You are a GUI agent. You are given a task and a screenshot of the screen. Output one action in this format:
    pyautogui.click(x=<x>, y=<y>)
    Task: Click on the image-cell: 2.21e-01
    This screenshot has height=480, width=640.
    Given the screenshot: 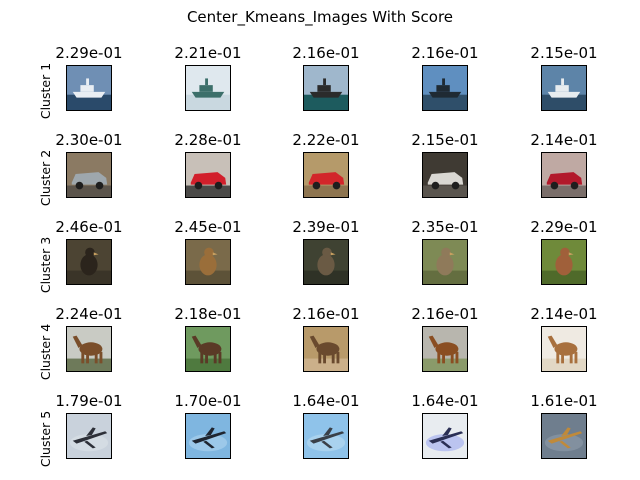 What is the action you would take?
    pyautogui.click(x=208, y=87)
    